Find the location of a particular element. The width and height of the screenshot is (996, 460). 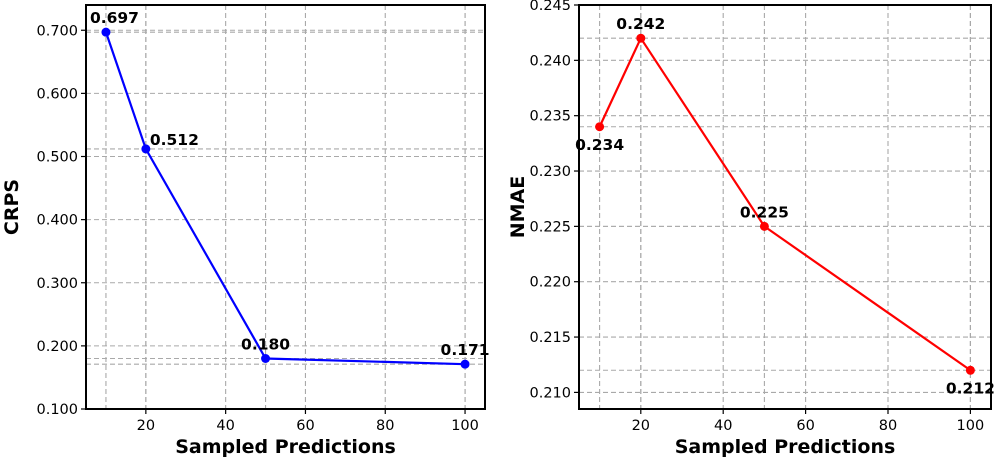

y-tick-label: 0.240 is located at coordinates (550, 61).